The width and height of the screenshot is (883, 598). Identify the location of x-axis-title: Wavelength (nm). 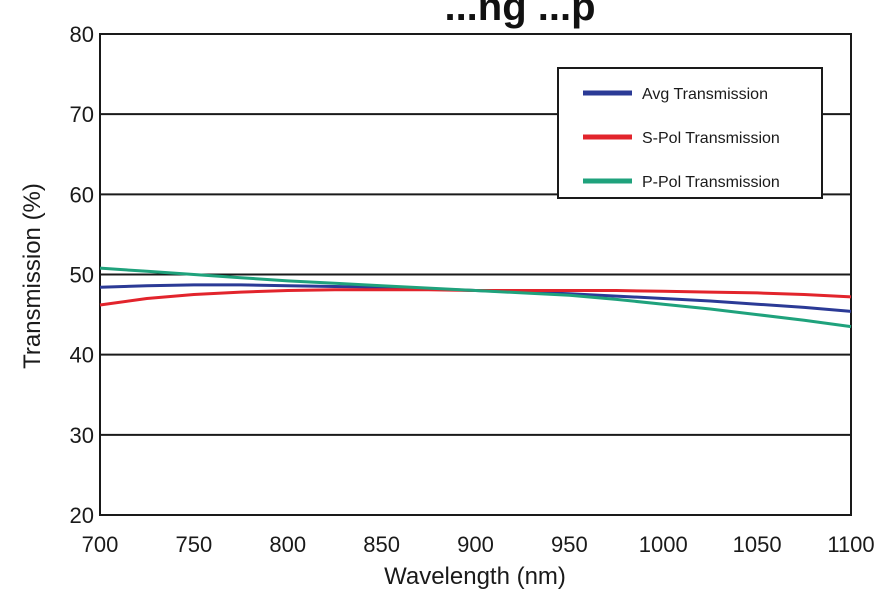
(475, 576).